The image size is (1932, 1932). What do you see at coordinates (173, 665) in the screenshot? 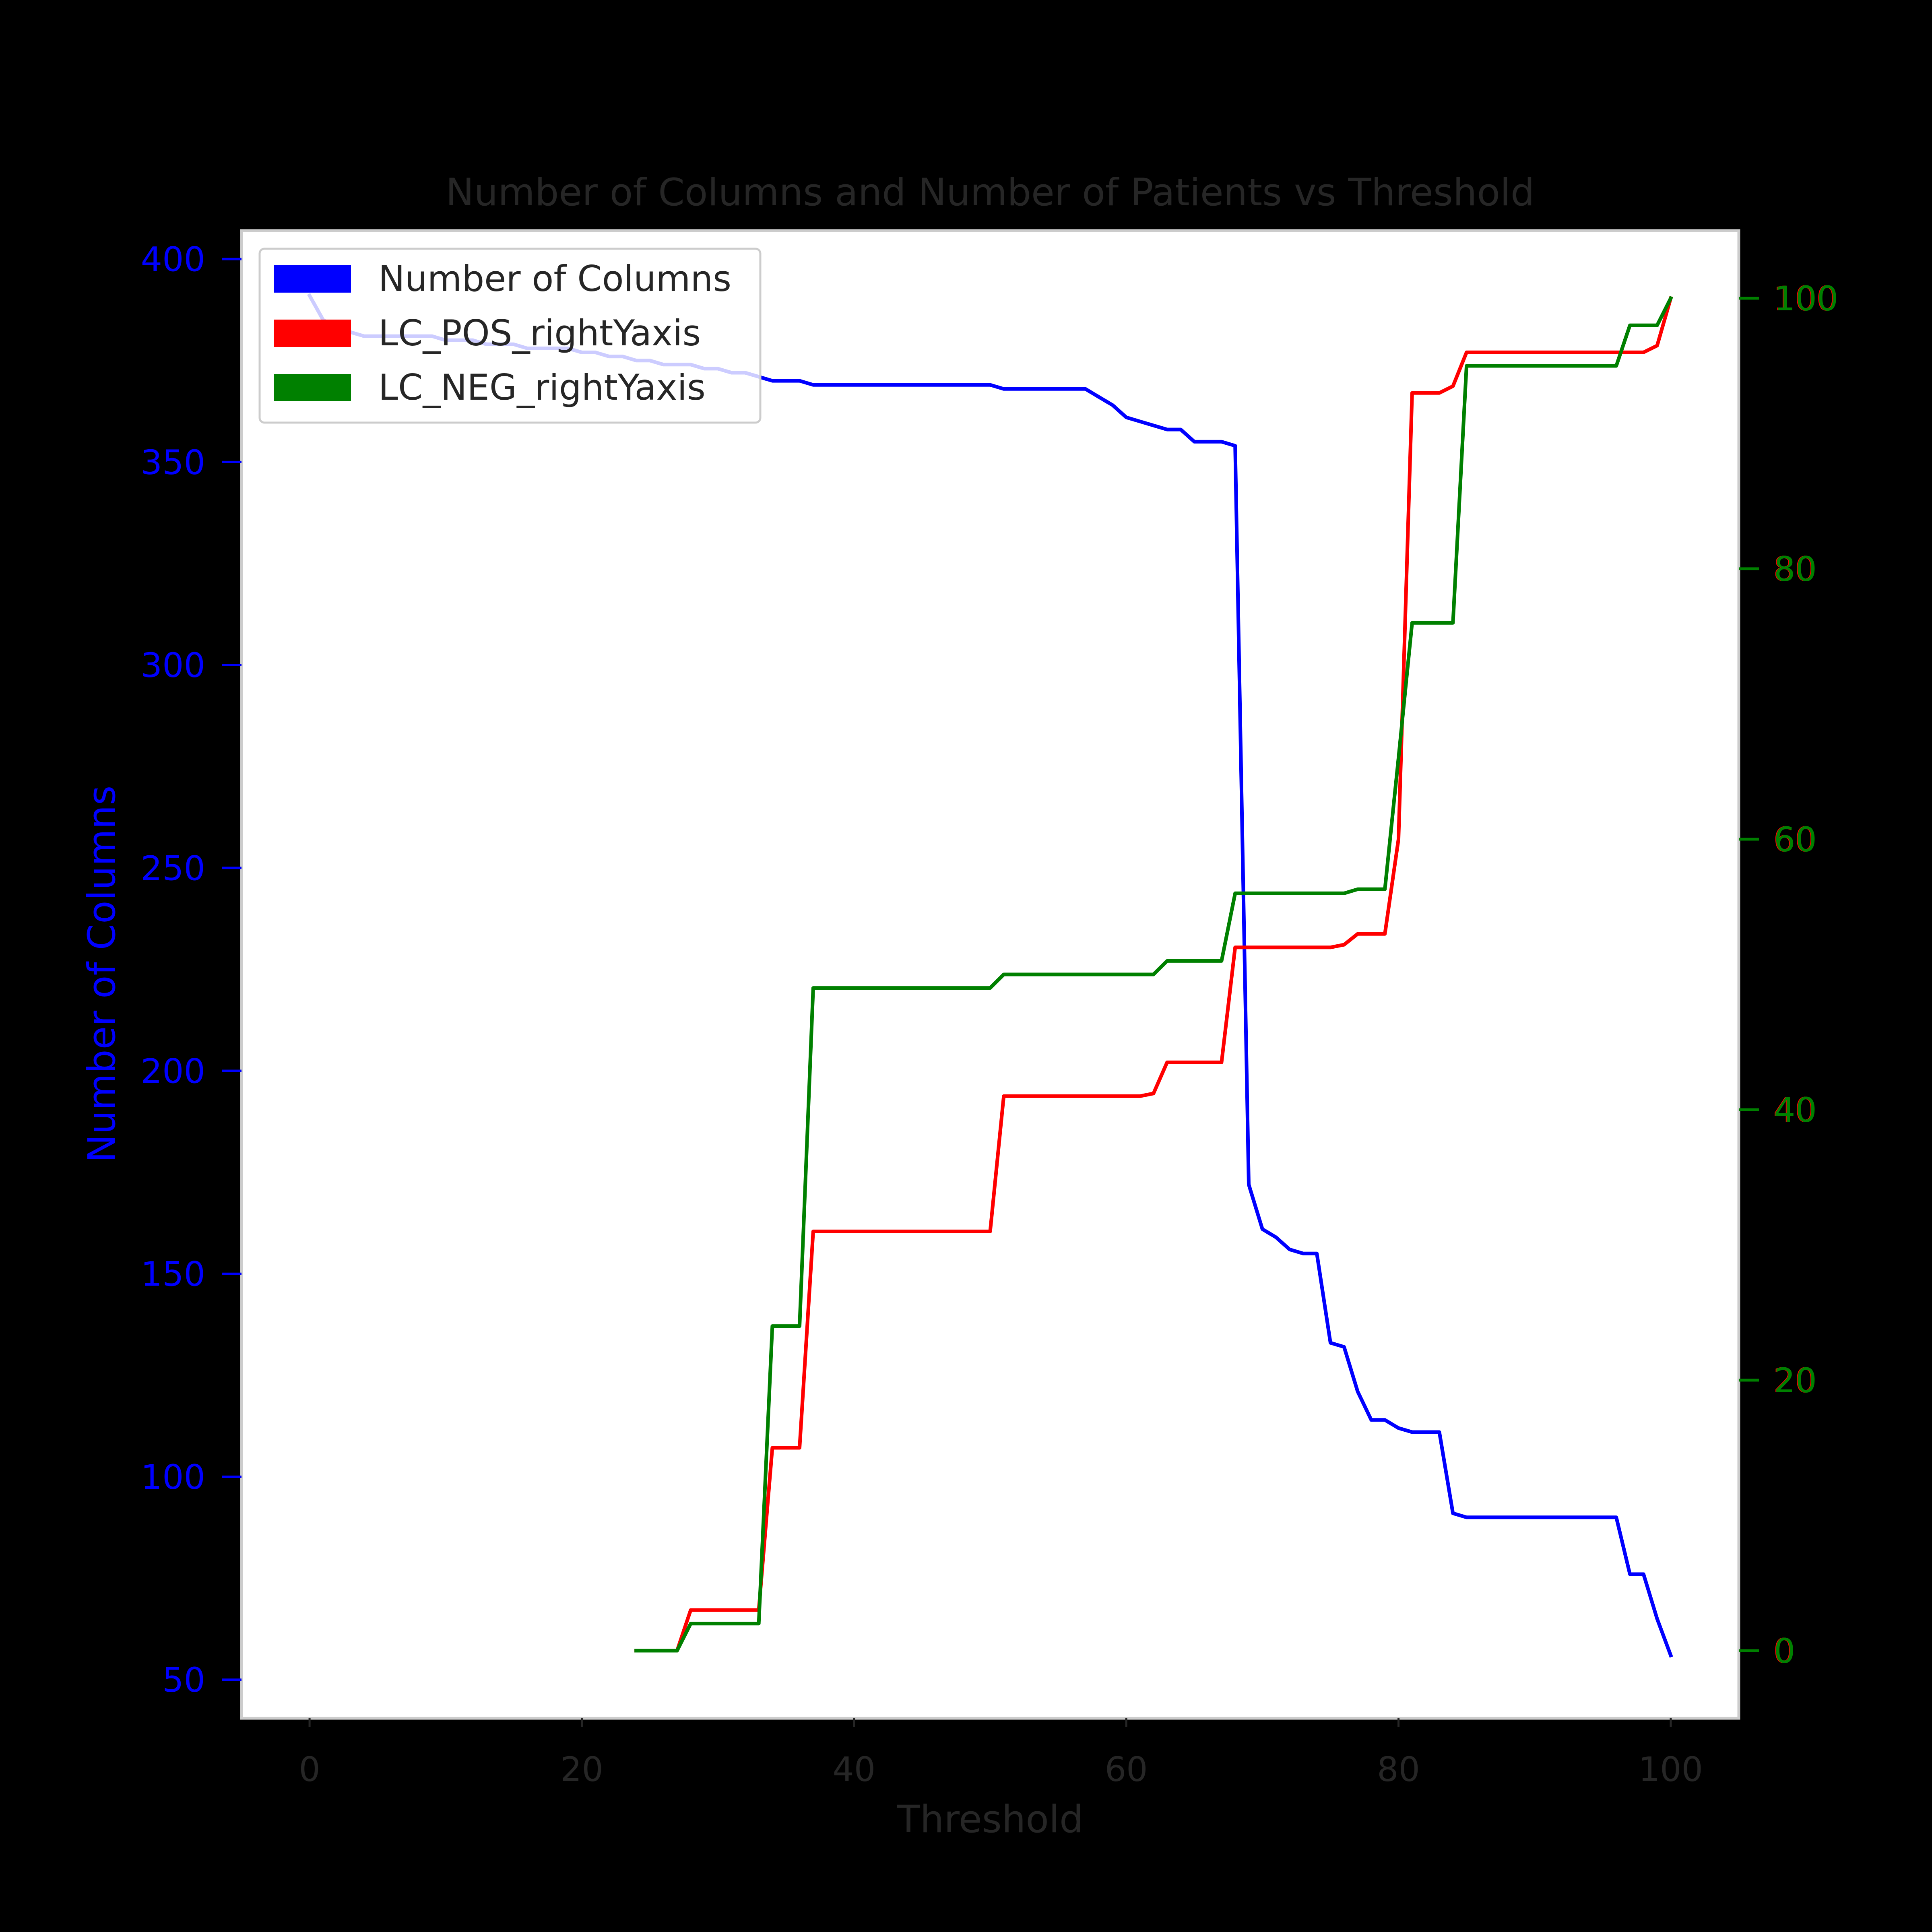
I see `y-left-tick-label: 300` at bounding box center [173, 665].